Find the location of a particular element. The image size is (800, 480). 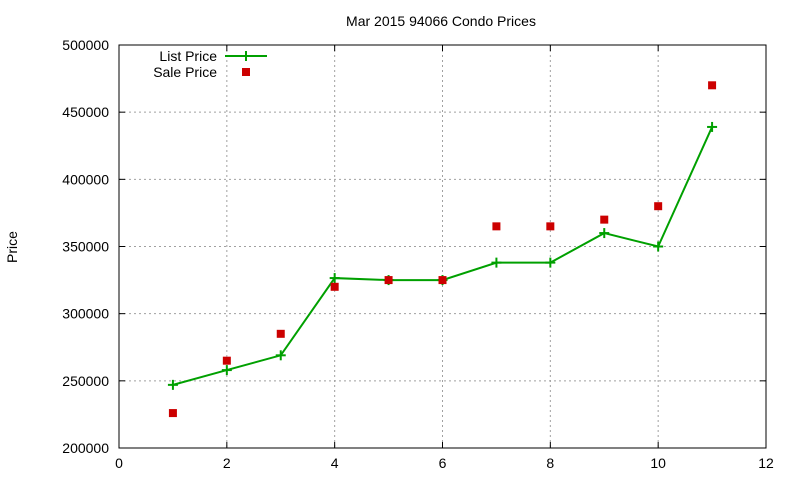

legend-label: List Price is located at coordinates (188, 56).